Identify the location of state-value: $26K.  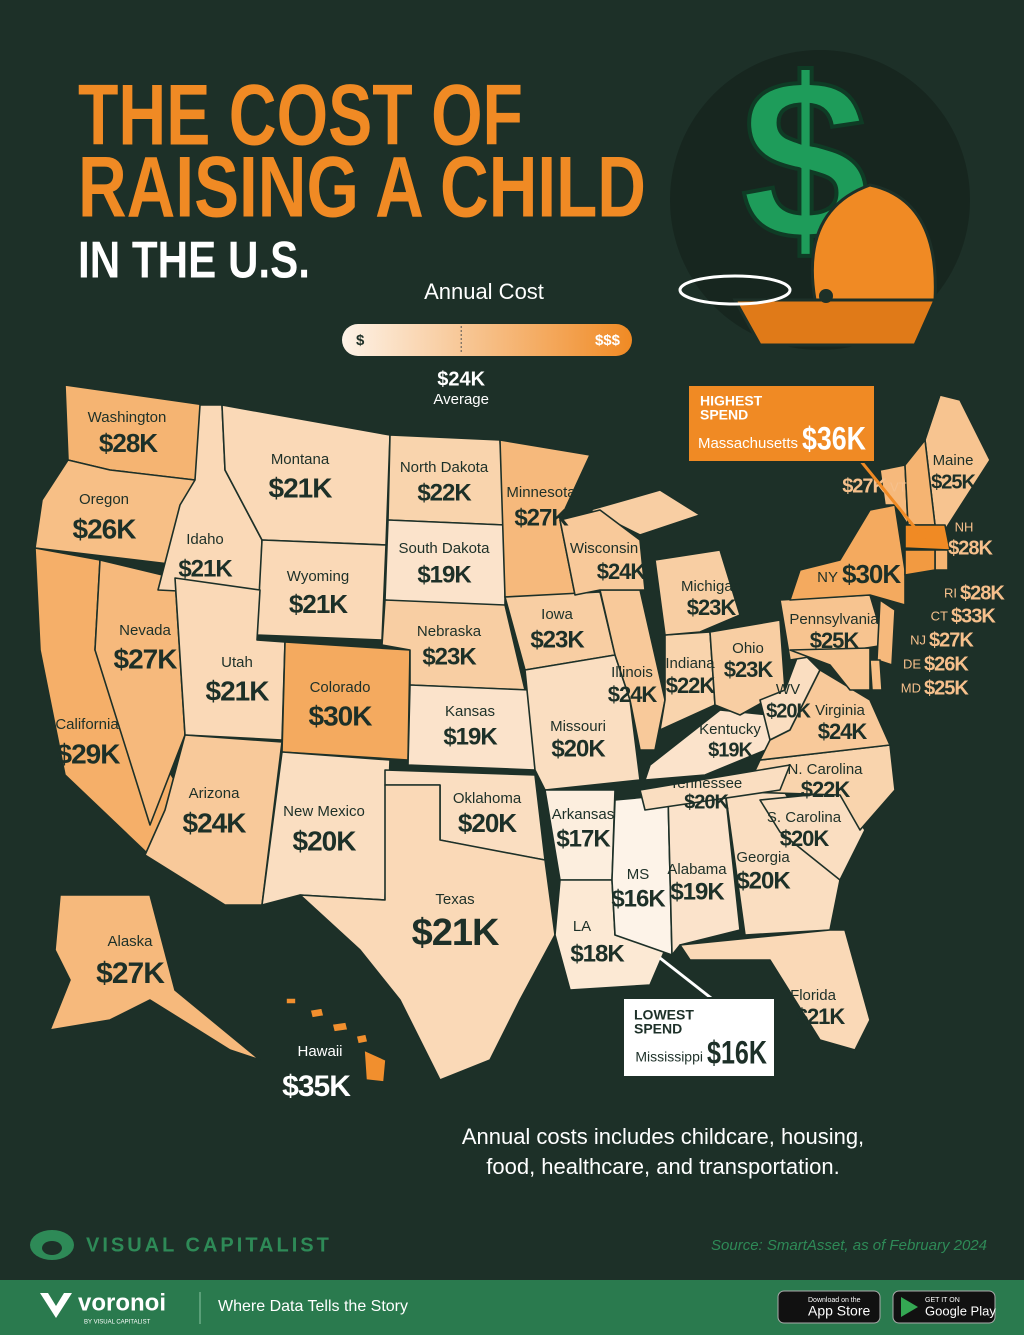
(946, 664).